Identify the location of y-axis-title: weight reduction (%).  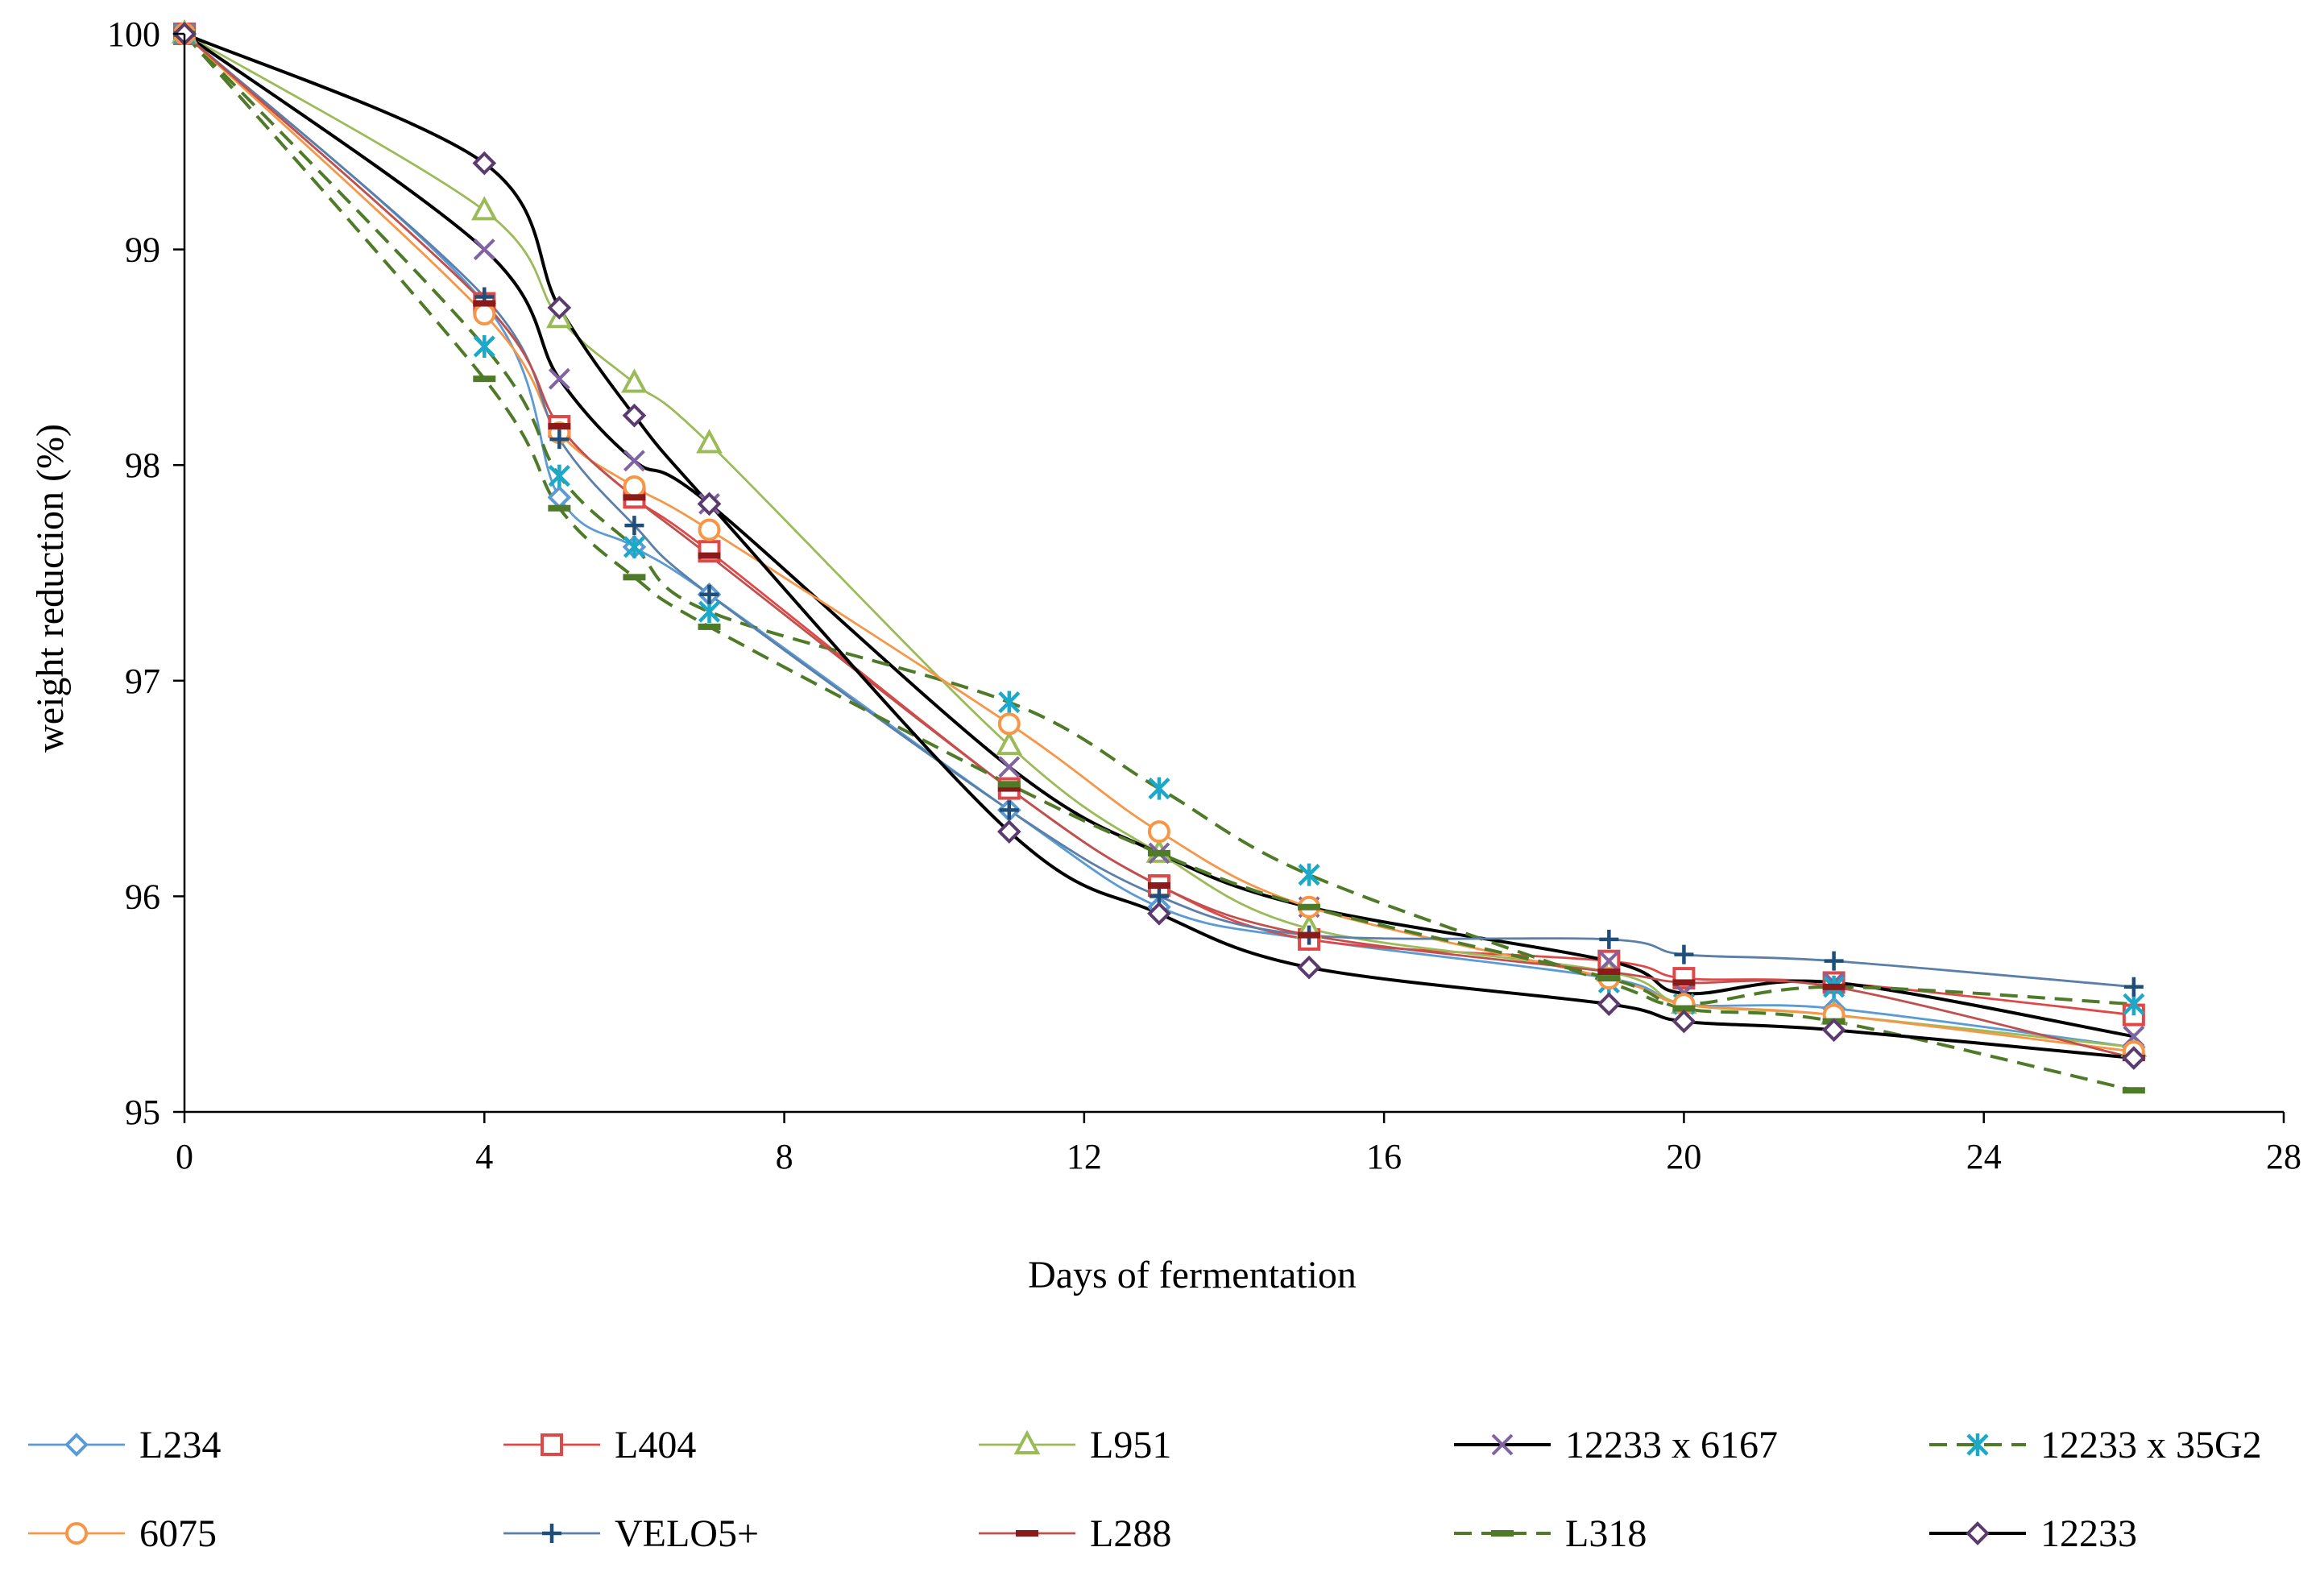
(51, 588).